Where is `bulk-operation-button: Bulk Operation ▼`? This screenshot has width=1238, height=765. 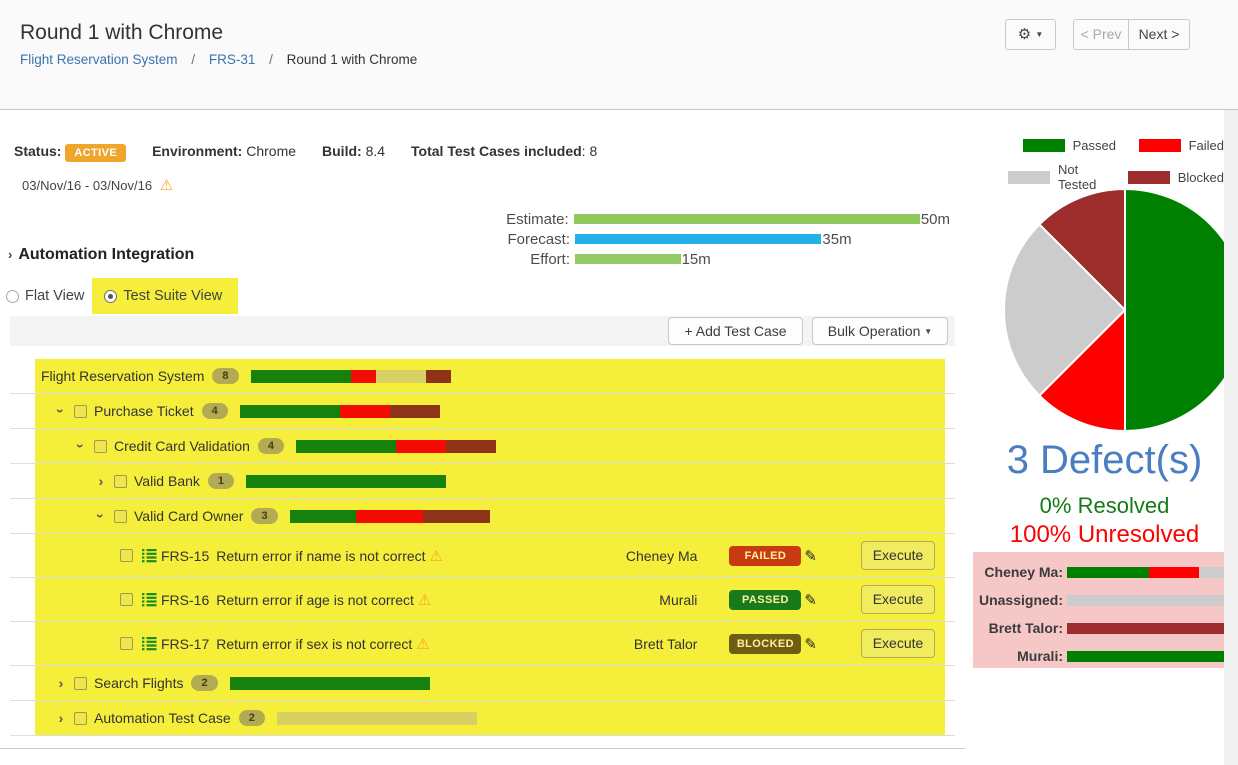 bulk-operation-button: Bulk Operation ▼ is located at coordinates (880, 331).